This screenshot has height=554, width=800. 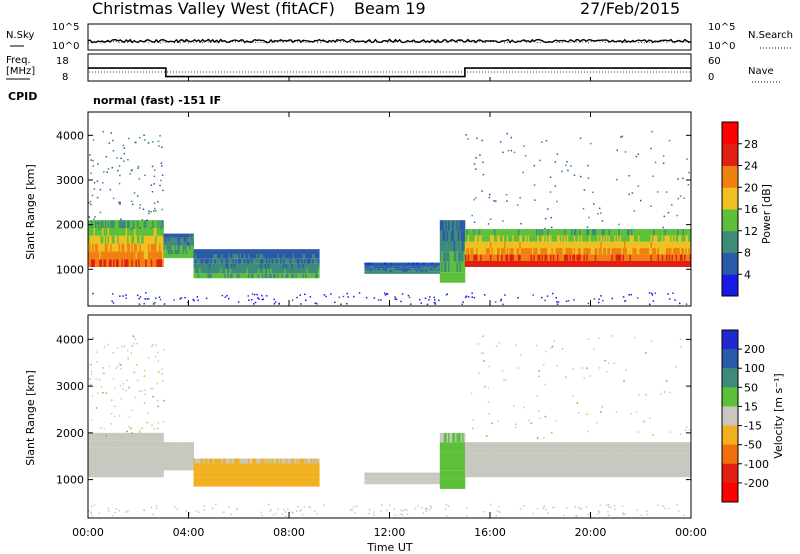 I want to click on y-tick-label: 3000, so click(x=70, y=180).